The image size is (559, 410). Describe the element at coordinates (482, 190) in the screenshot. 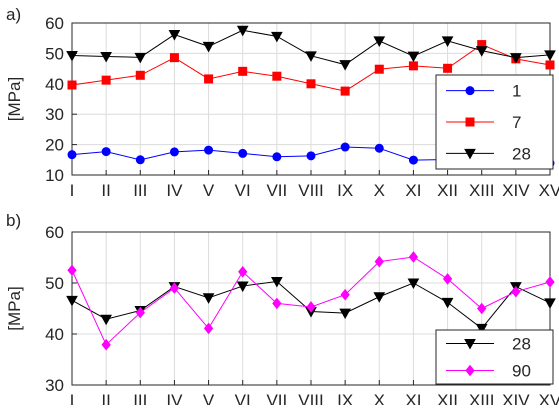

I see `x-tick-label: XIII` at that location.